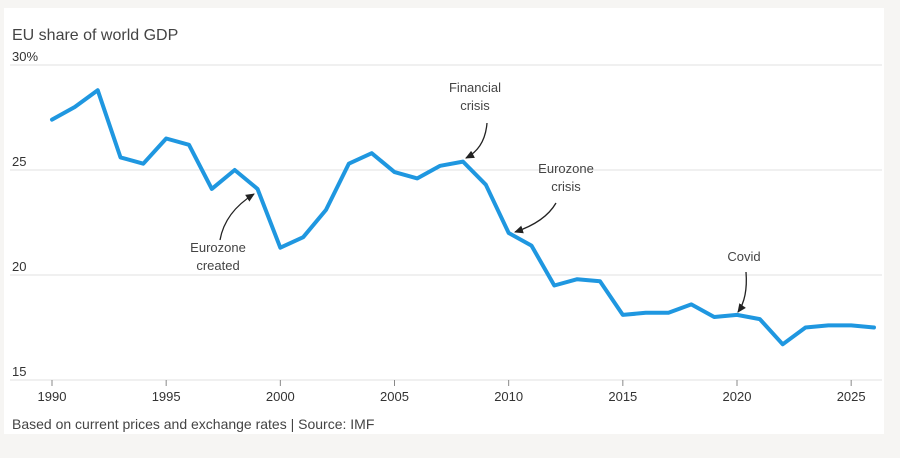 The width and height of the screenshot is (900, 458). What do you see at coordinates (95, 35) in the screenshot?
I see `chart-title: EU share of world GDP` at bounding box center [95, 35].